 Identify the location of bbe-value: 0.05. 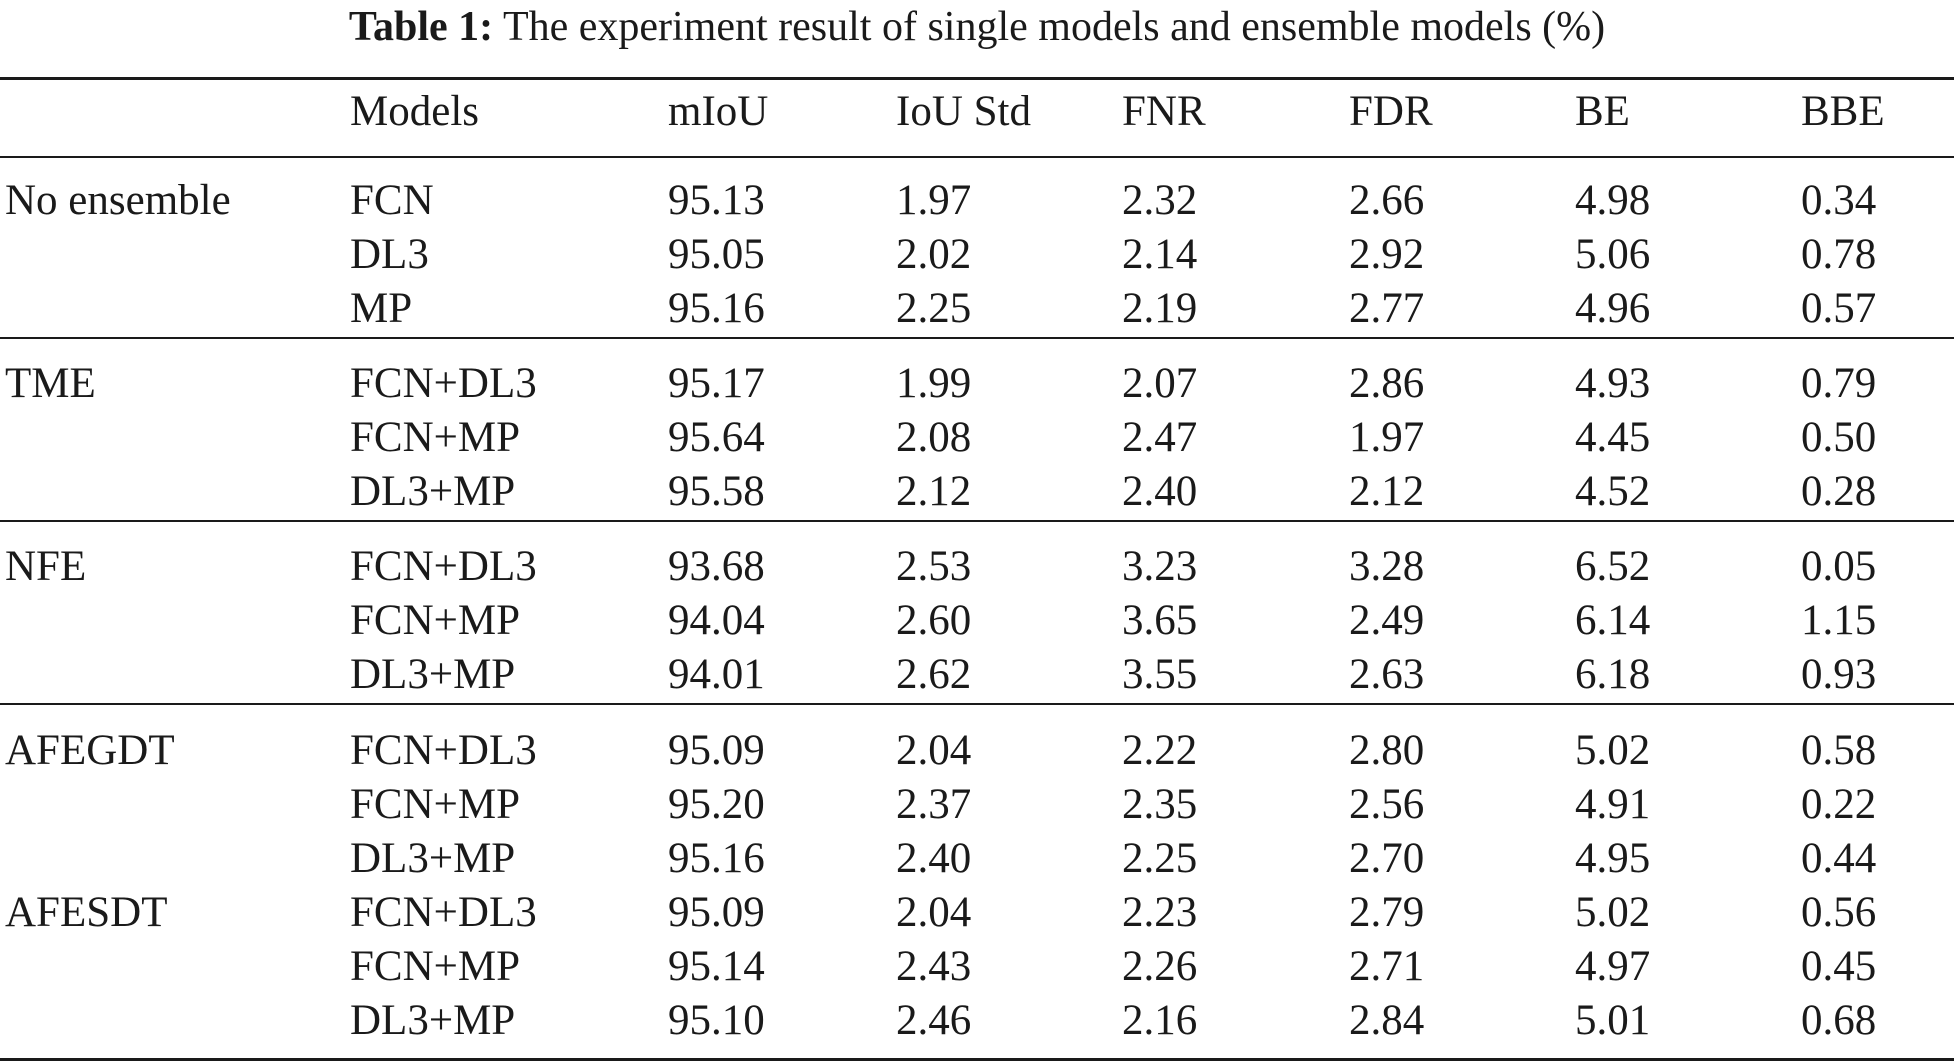
(1839, 566).